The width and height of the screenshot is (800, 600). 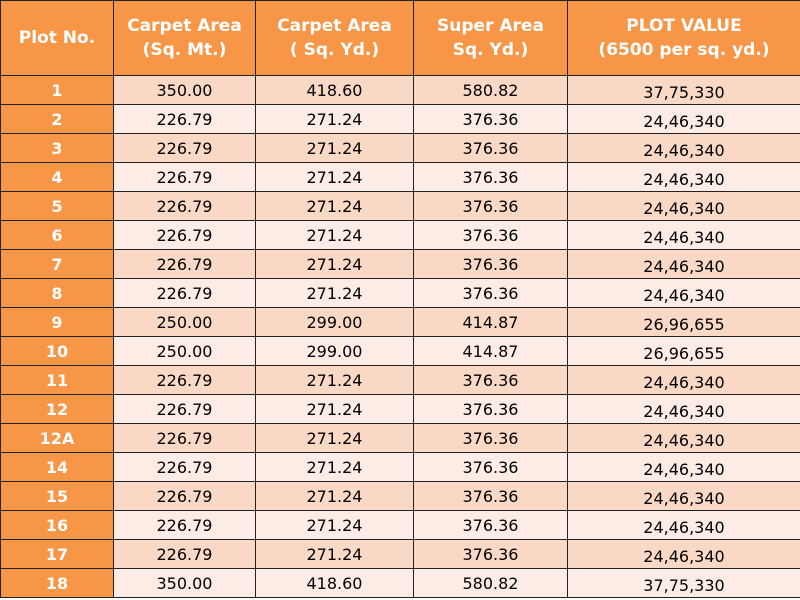 What do you see at coordinates (490, 38) in the screenshot?
I see `header-cell: Super Area Sq. Yd.)` at bounding box center [490, 38].